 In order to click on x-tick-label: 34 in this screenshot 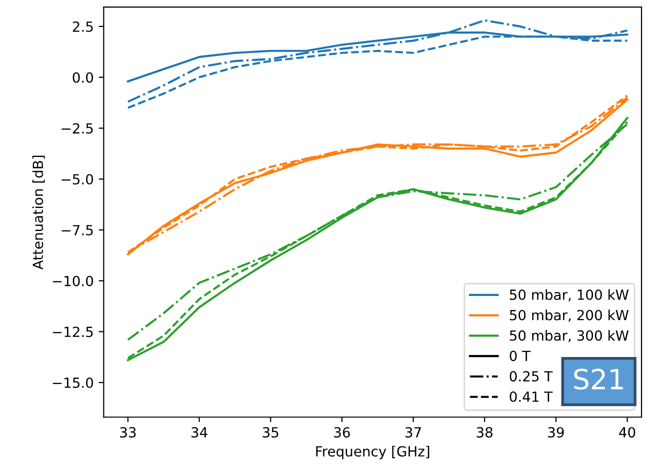, I will do `click(199, 432)`.